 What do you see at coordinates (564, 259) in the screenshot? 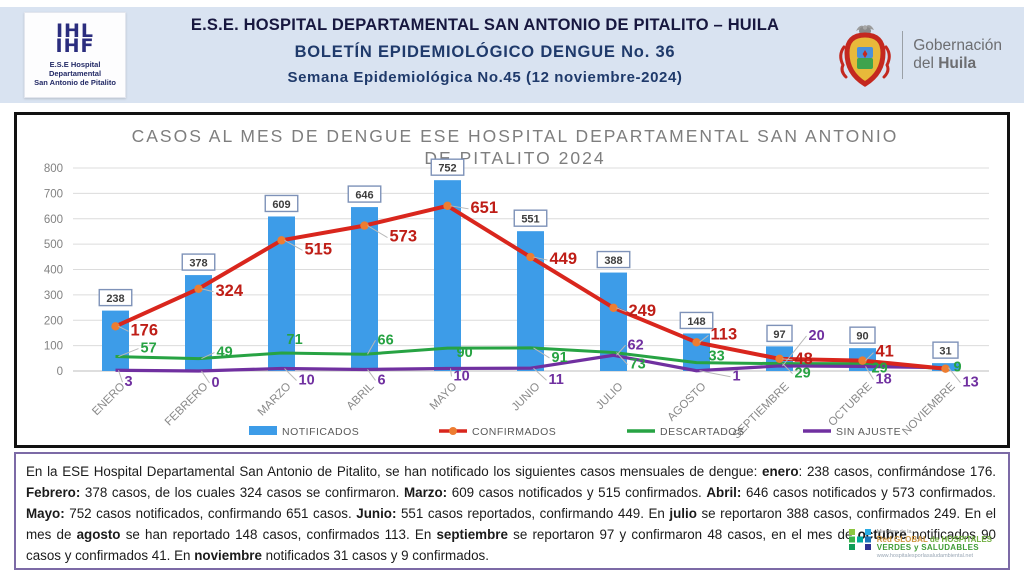
I see `confirmados-label-junio: 449` at bounding box center [564, 259].